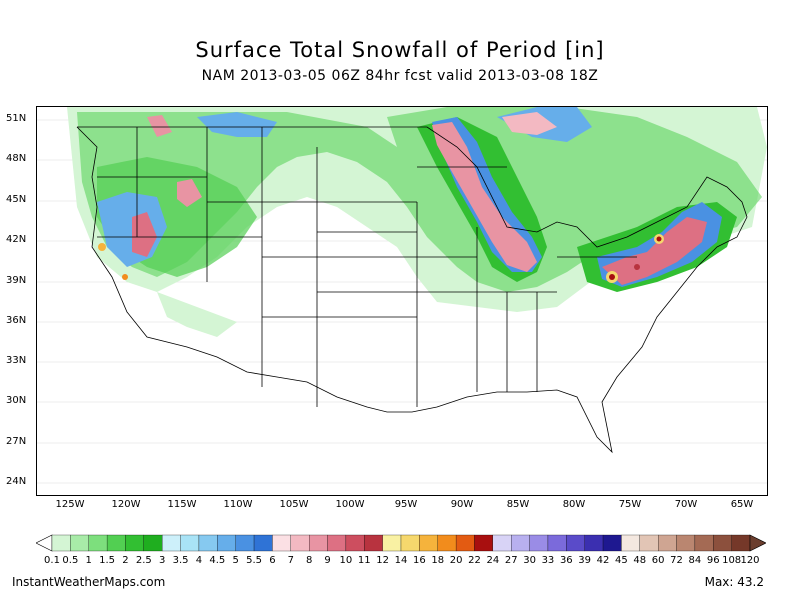 This screenshot has width=800, height=600. Describe the element at coordinates (676, 560) in the screenshot. I see `colorbar-tick-label: 72` at that location.